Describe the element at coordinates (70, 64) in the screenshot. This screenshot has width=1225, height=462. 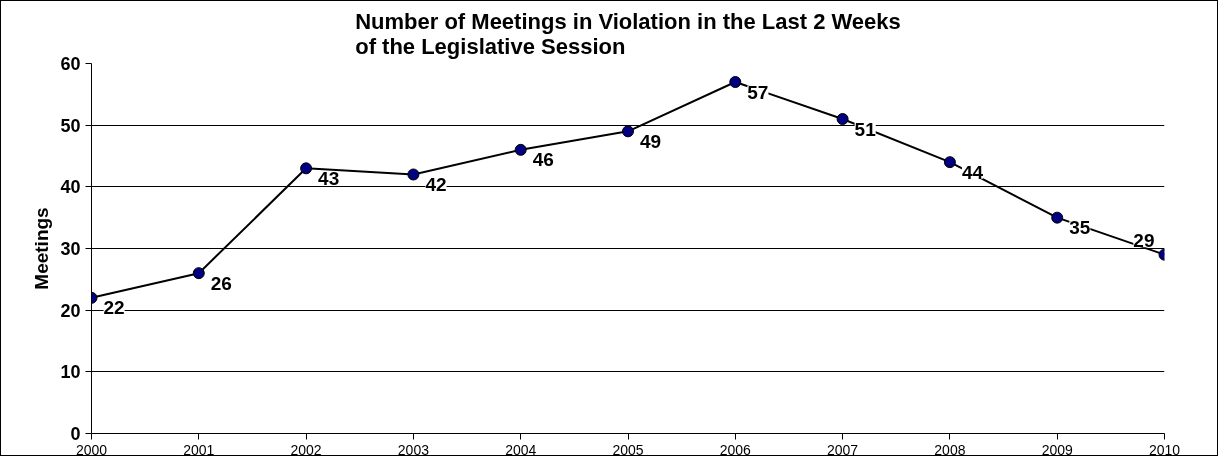
I see `y-tick-label: 60` at that location.